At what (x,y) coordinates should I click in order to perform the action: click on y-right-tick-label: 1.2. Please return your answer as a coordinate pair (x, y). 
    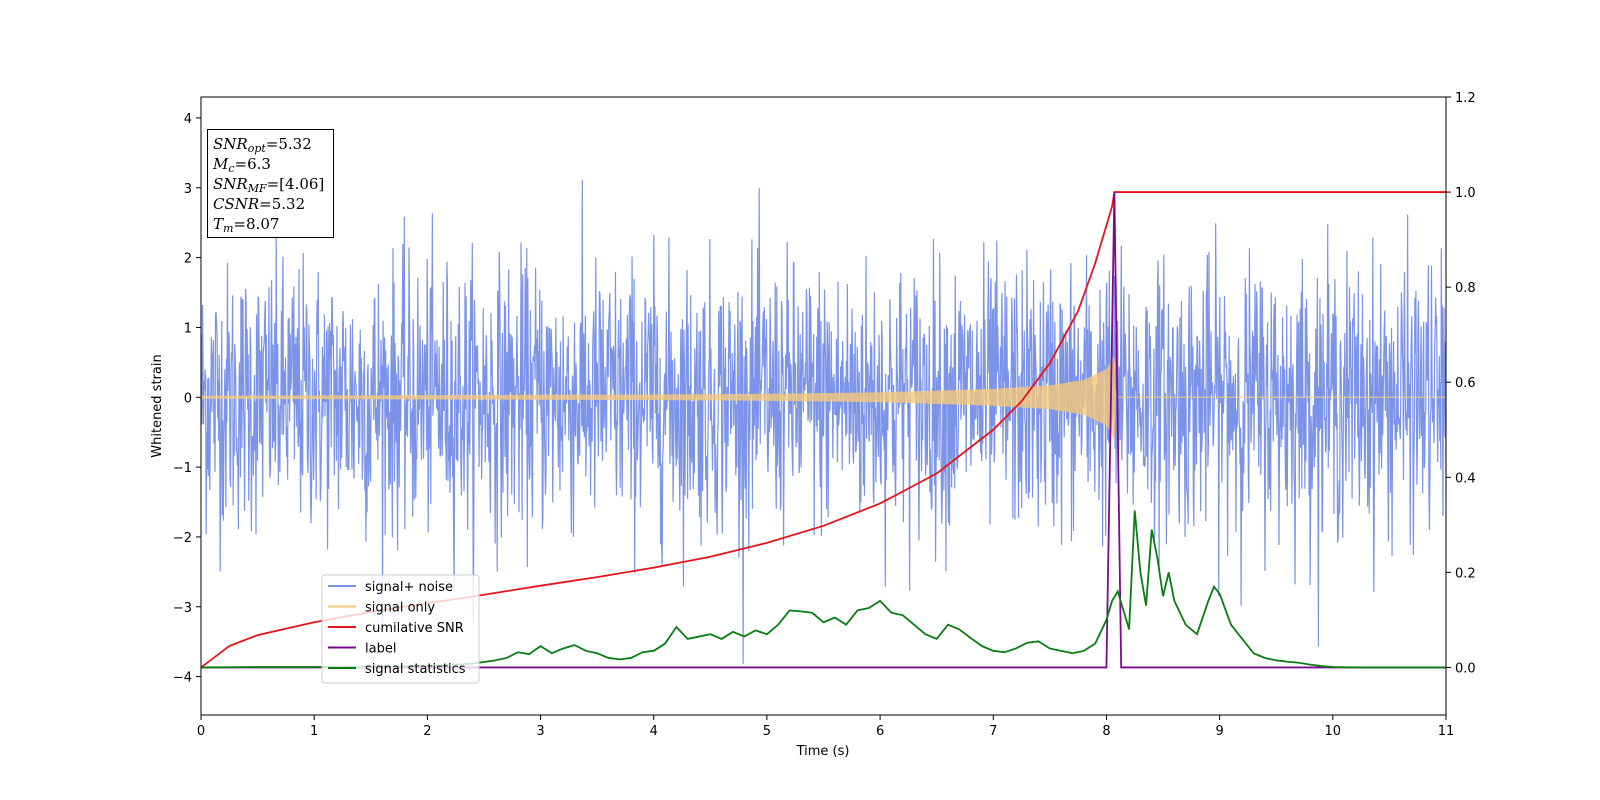
    Looking at the image, I should click on (1465, 98).